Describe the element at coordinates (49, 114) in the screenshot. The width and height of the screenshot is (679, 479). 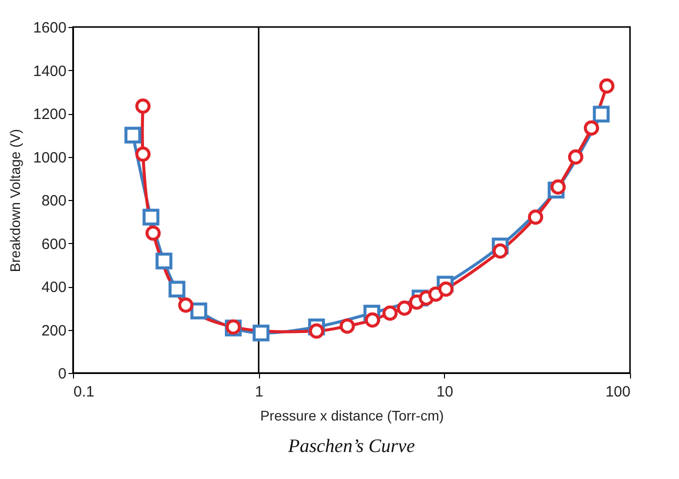
I see `y-tick-label: 1200` at that location.